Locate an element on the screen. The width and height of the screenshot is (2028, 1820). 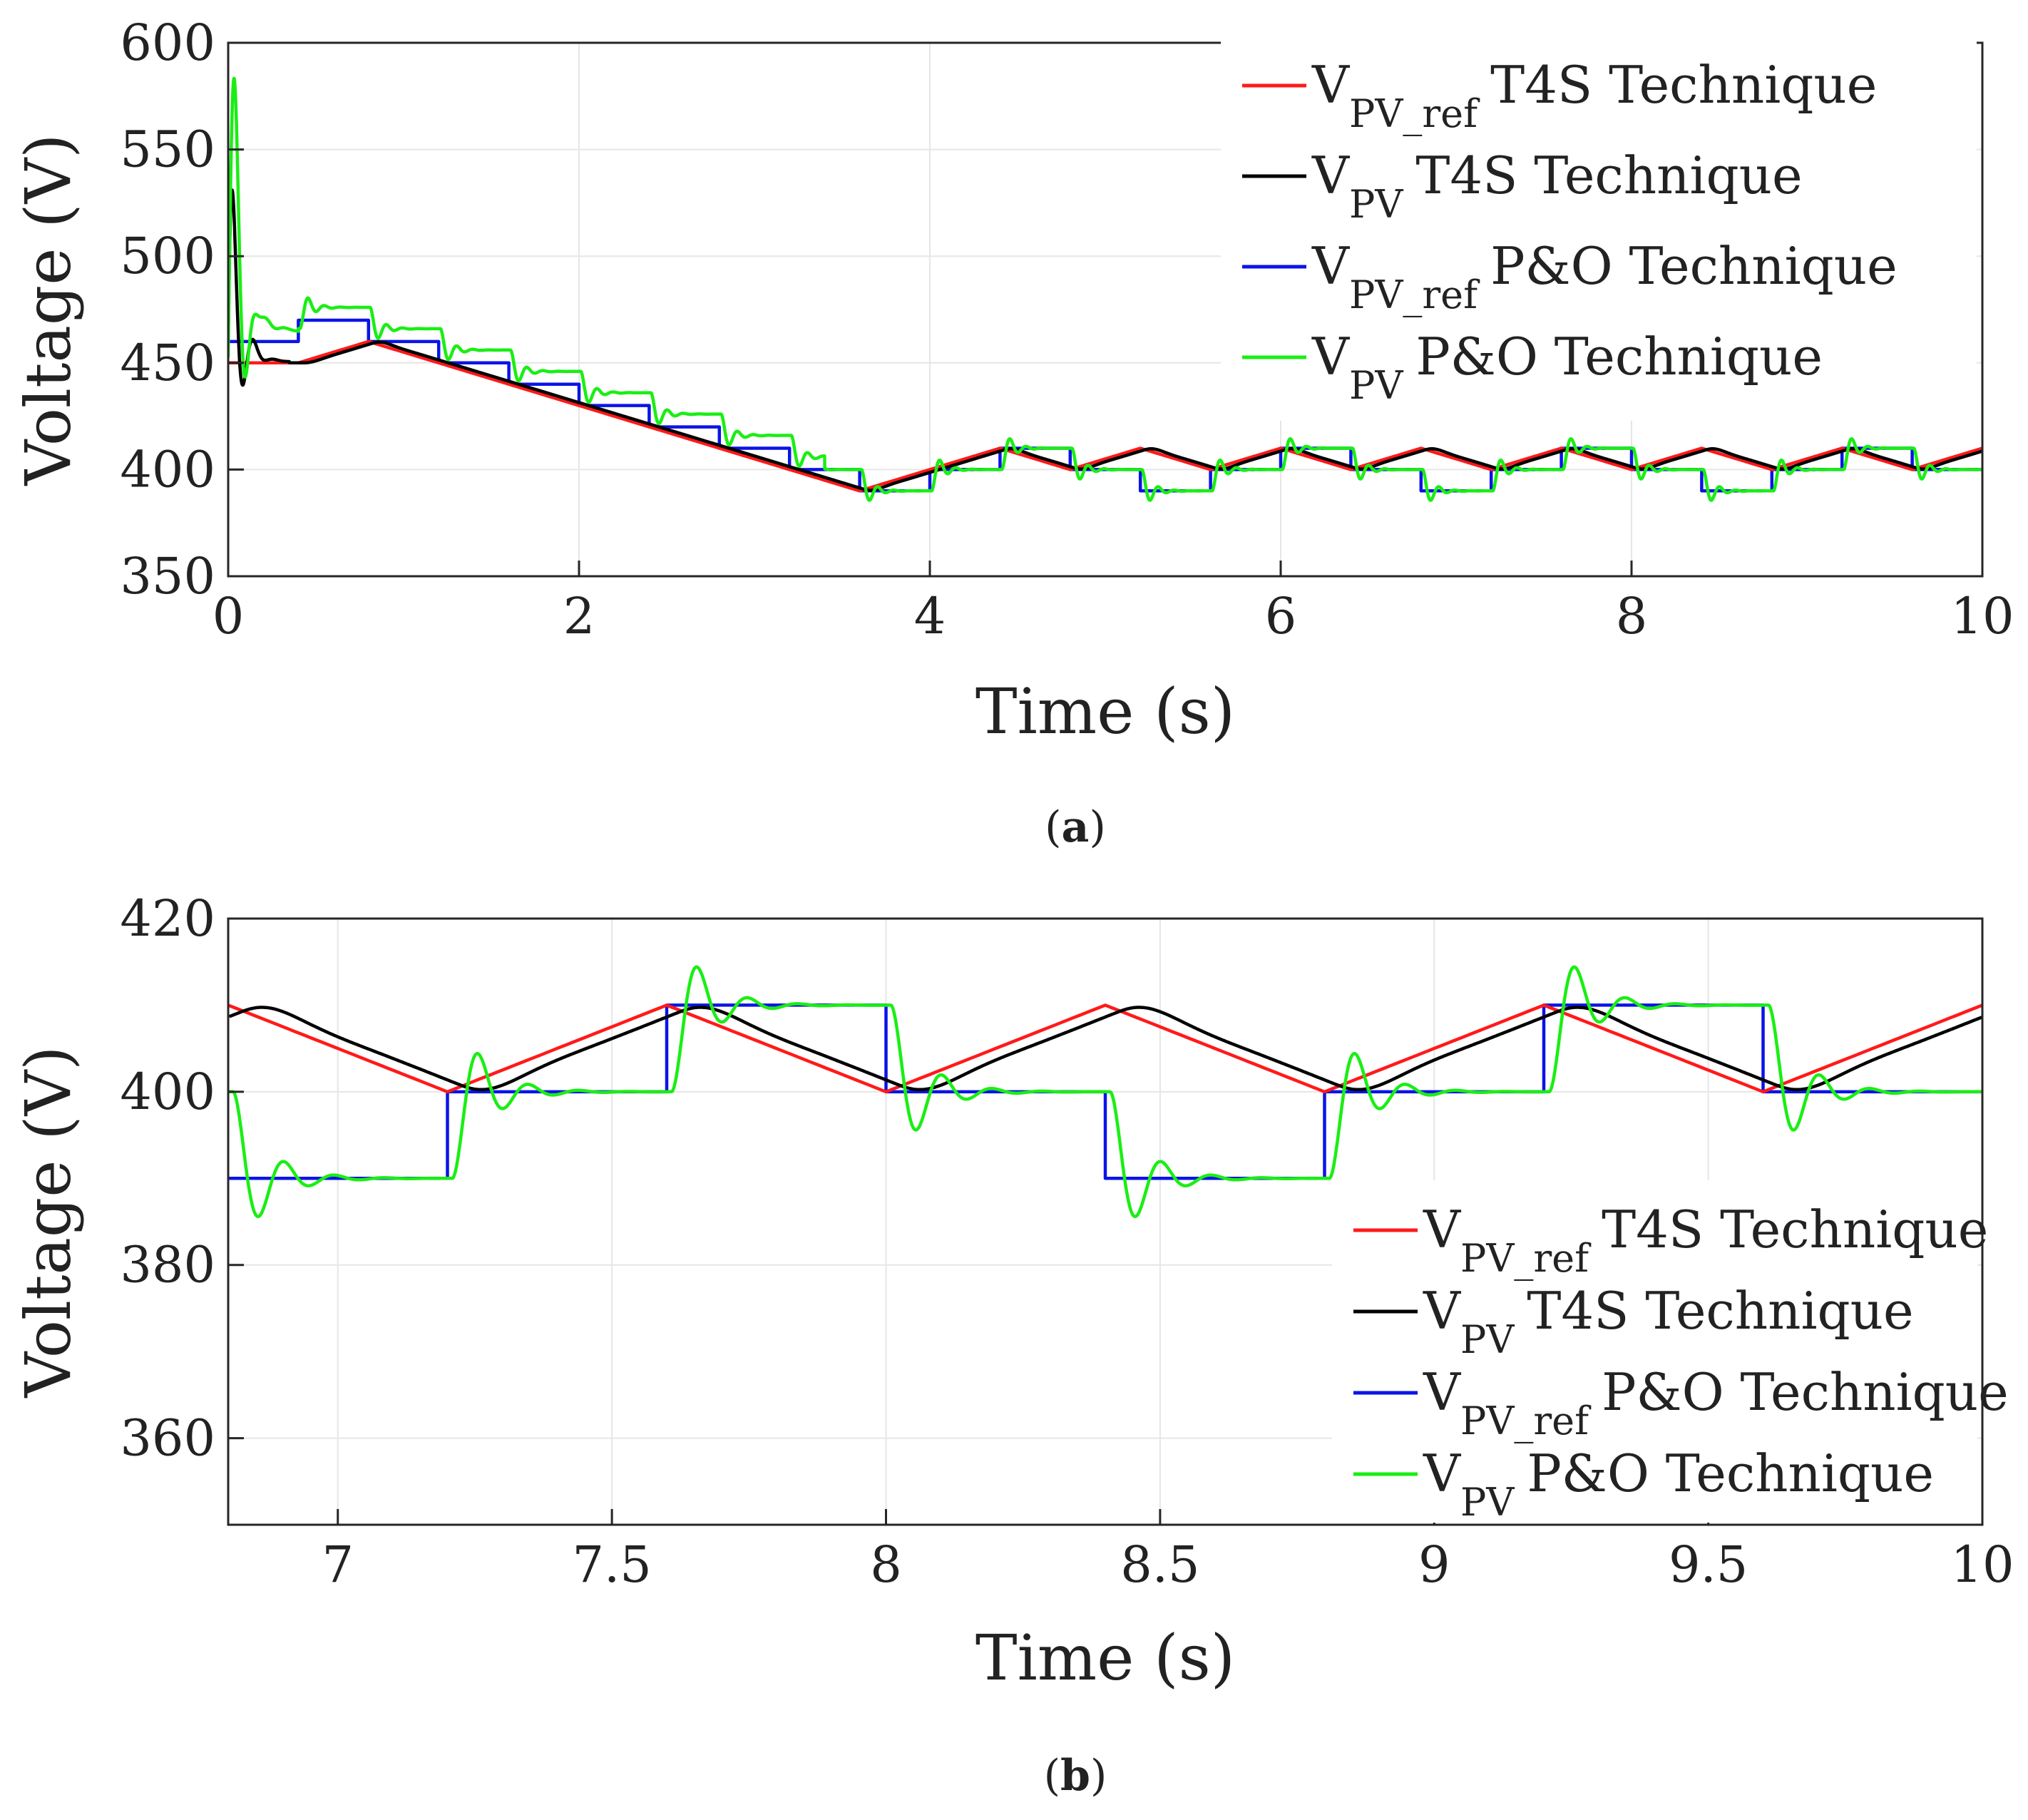
chart-a-ytick-label: 550 is located at coordinates (167, 150).